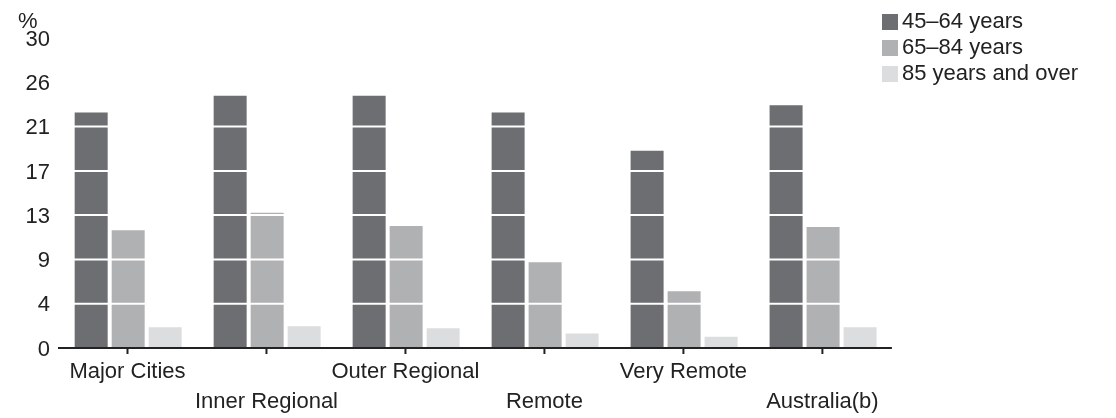 Image resolution: width=1116 pixels, height=418 pixels. Describe the element at coordinates (43, 260) in the screenshot. I see `y-tick-label: 9` at that location.